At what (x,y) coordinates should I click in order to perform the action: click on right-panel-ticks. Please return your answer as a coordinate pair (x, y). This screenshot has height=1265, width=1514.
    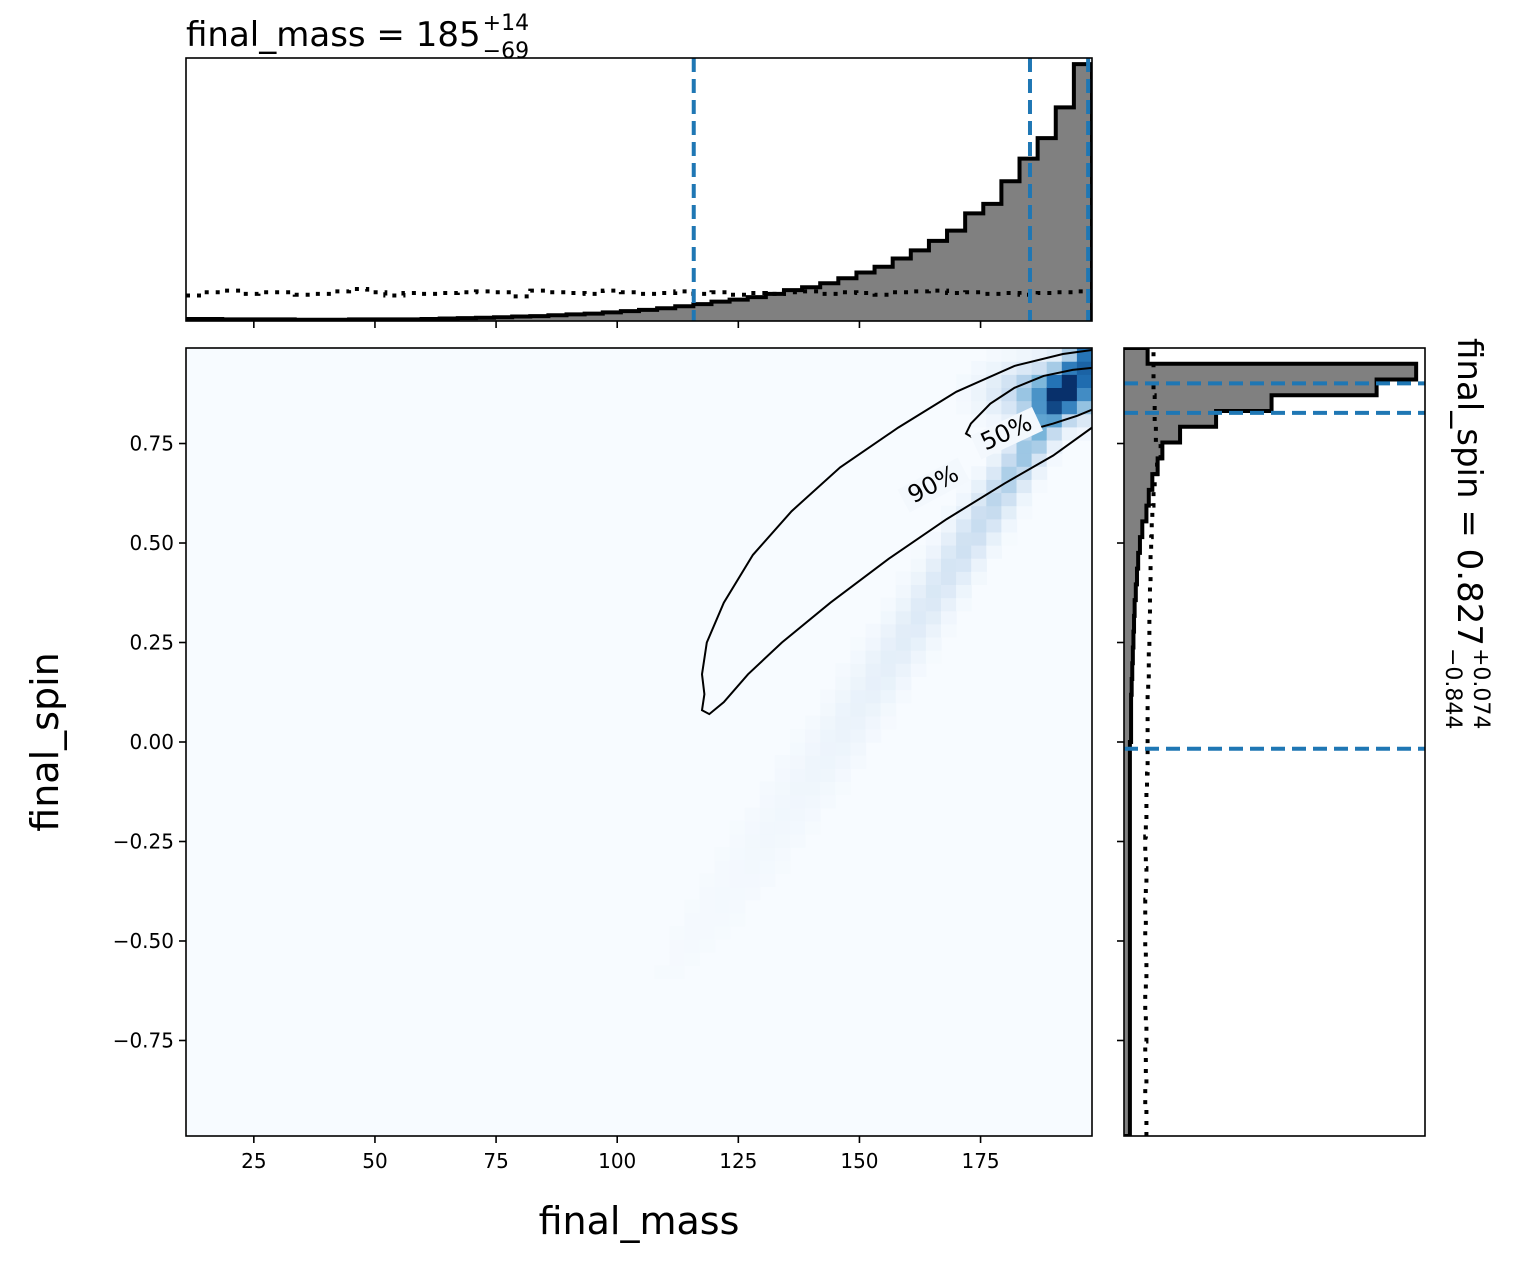
    Looking at the image, I should click on (1120, 742).